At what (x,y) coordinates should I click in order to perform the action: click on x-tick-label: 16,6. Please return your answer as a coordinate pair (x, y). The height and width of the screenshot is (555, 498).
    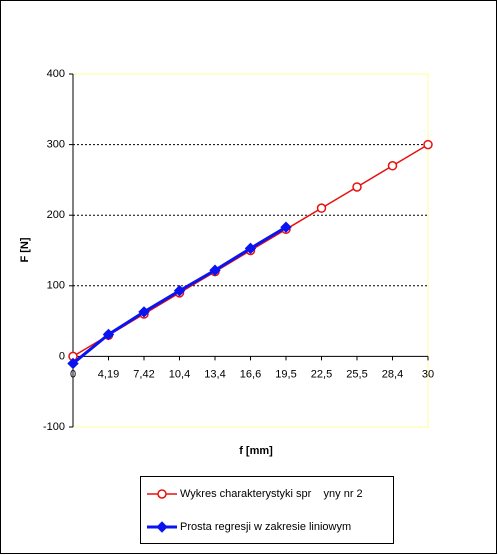
    Looking at the image, I should click on (250, 374).